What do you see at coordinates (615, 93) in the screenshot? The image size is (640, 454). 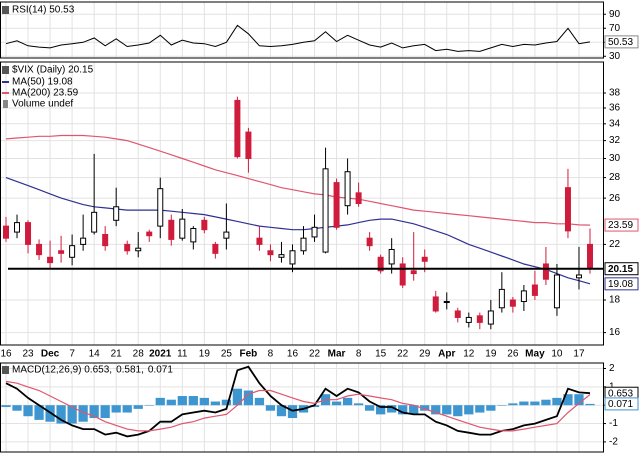 I see `y-tick-label: 38` at bounding box center [615, 93].